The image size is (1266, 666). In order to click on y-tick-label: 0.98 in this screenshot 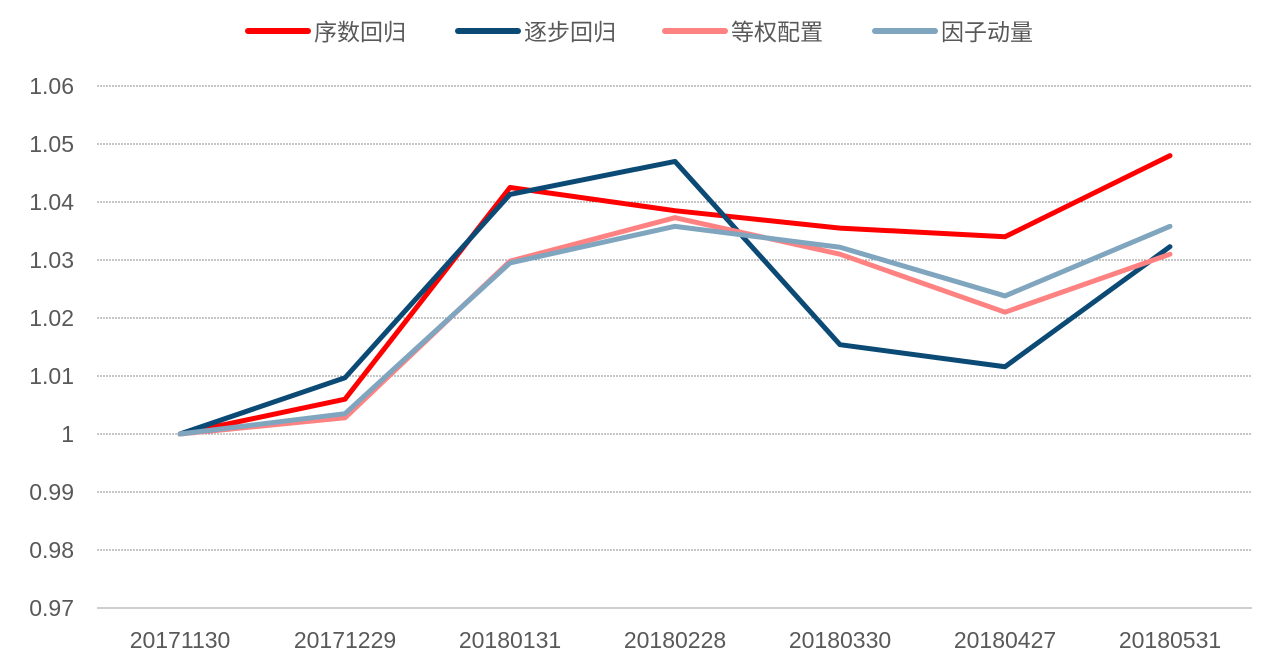, I will do `click(51, 550)`.